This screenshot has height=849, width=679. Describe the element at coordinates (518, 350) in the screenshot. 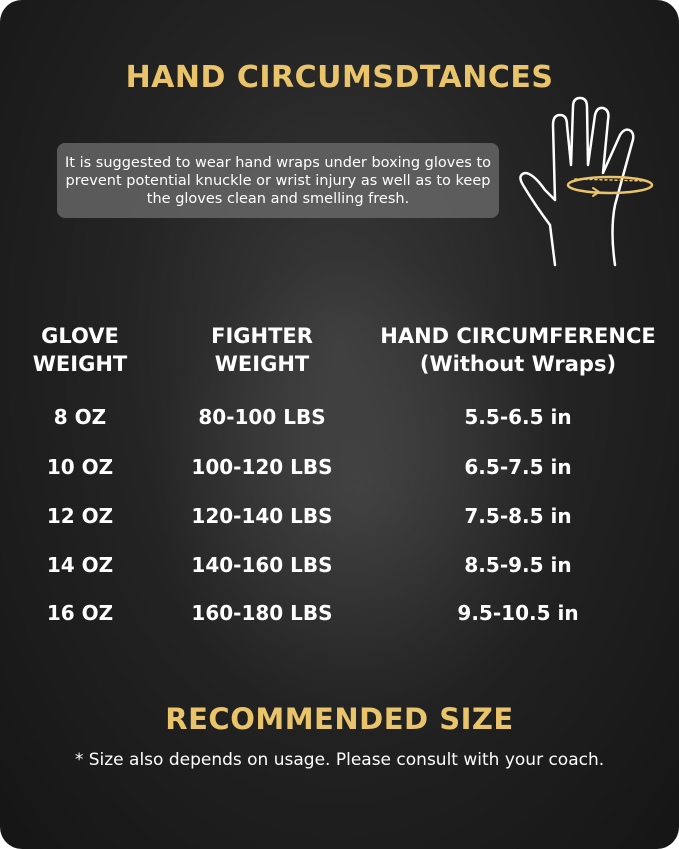

I see `header-hand-circumference: HAND CIRCUMFERENCE (Without Wraps)` at that location.